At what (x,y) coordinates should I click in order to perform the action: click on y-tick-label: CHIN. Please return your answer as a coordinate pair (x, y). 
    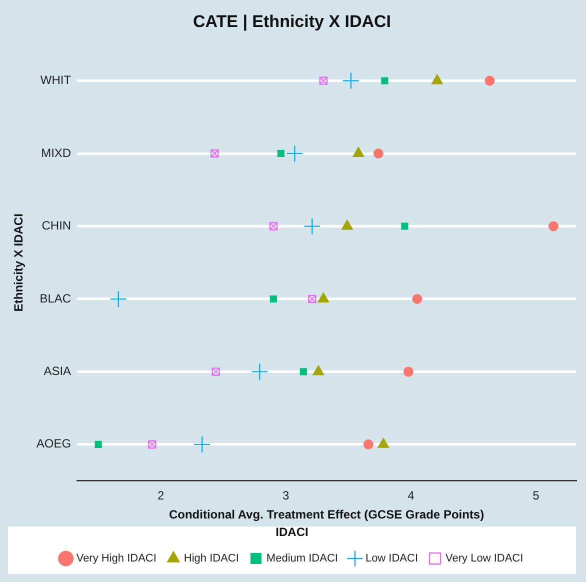
    Looking at the image, I should click on (57, 225).